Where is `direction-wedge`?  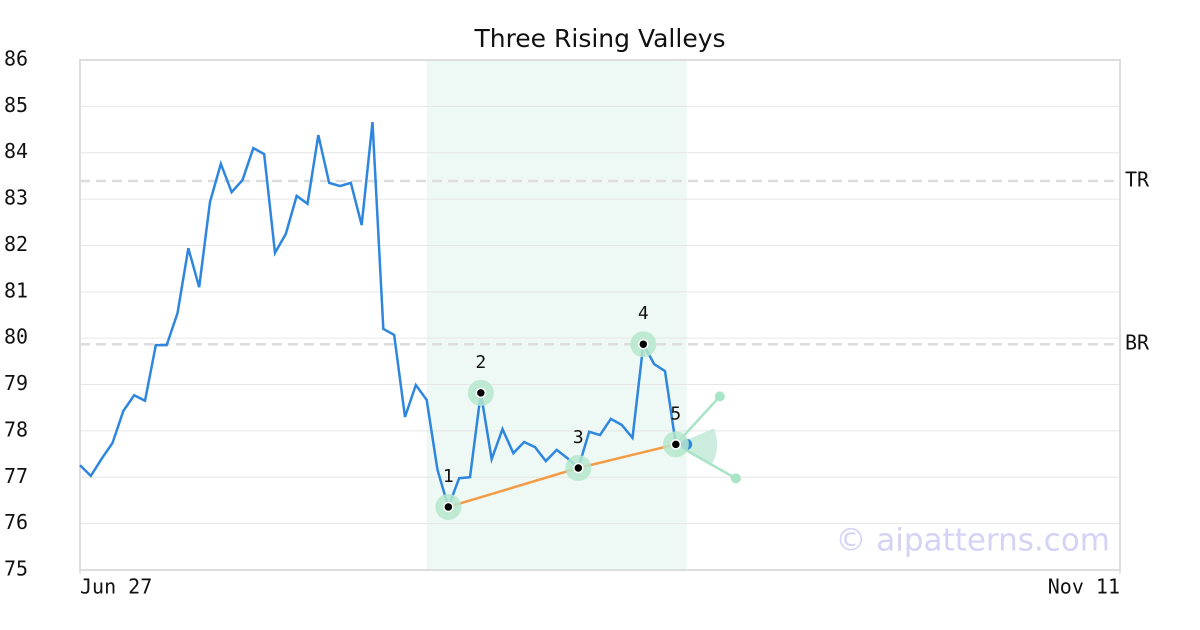
direction-wedge is located at coordinates (696, 446).